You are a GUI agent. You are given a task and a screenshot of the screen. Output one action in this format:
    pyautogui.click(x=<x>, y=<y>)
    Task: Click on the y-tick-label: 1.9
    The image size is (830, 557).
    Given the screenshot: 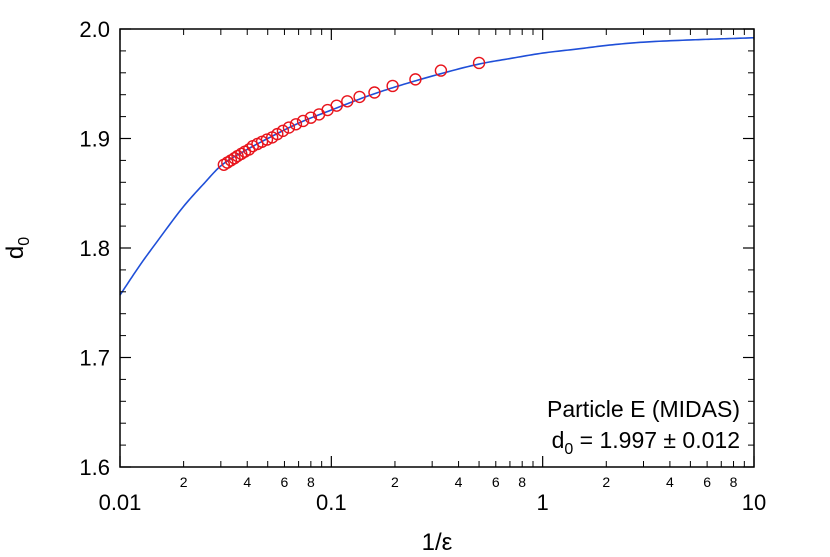 What is the action you would take?
    pyautogui.click(x=94, y=139)
    